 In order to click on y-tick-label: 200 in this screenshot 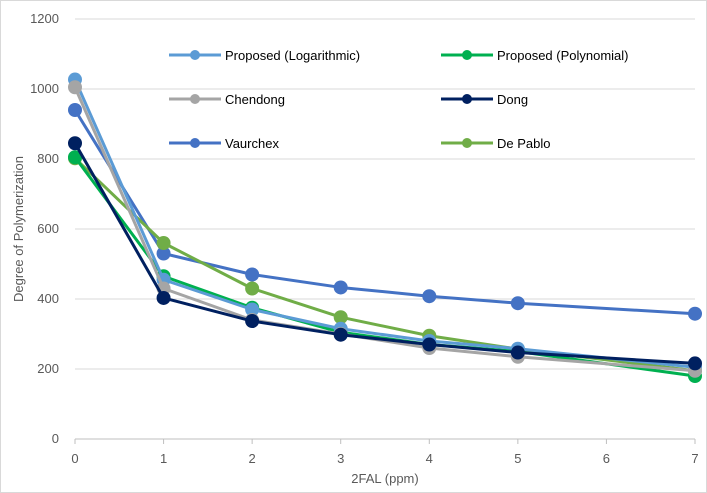, I will do `click(48, 368)`.